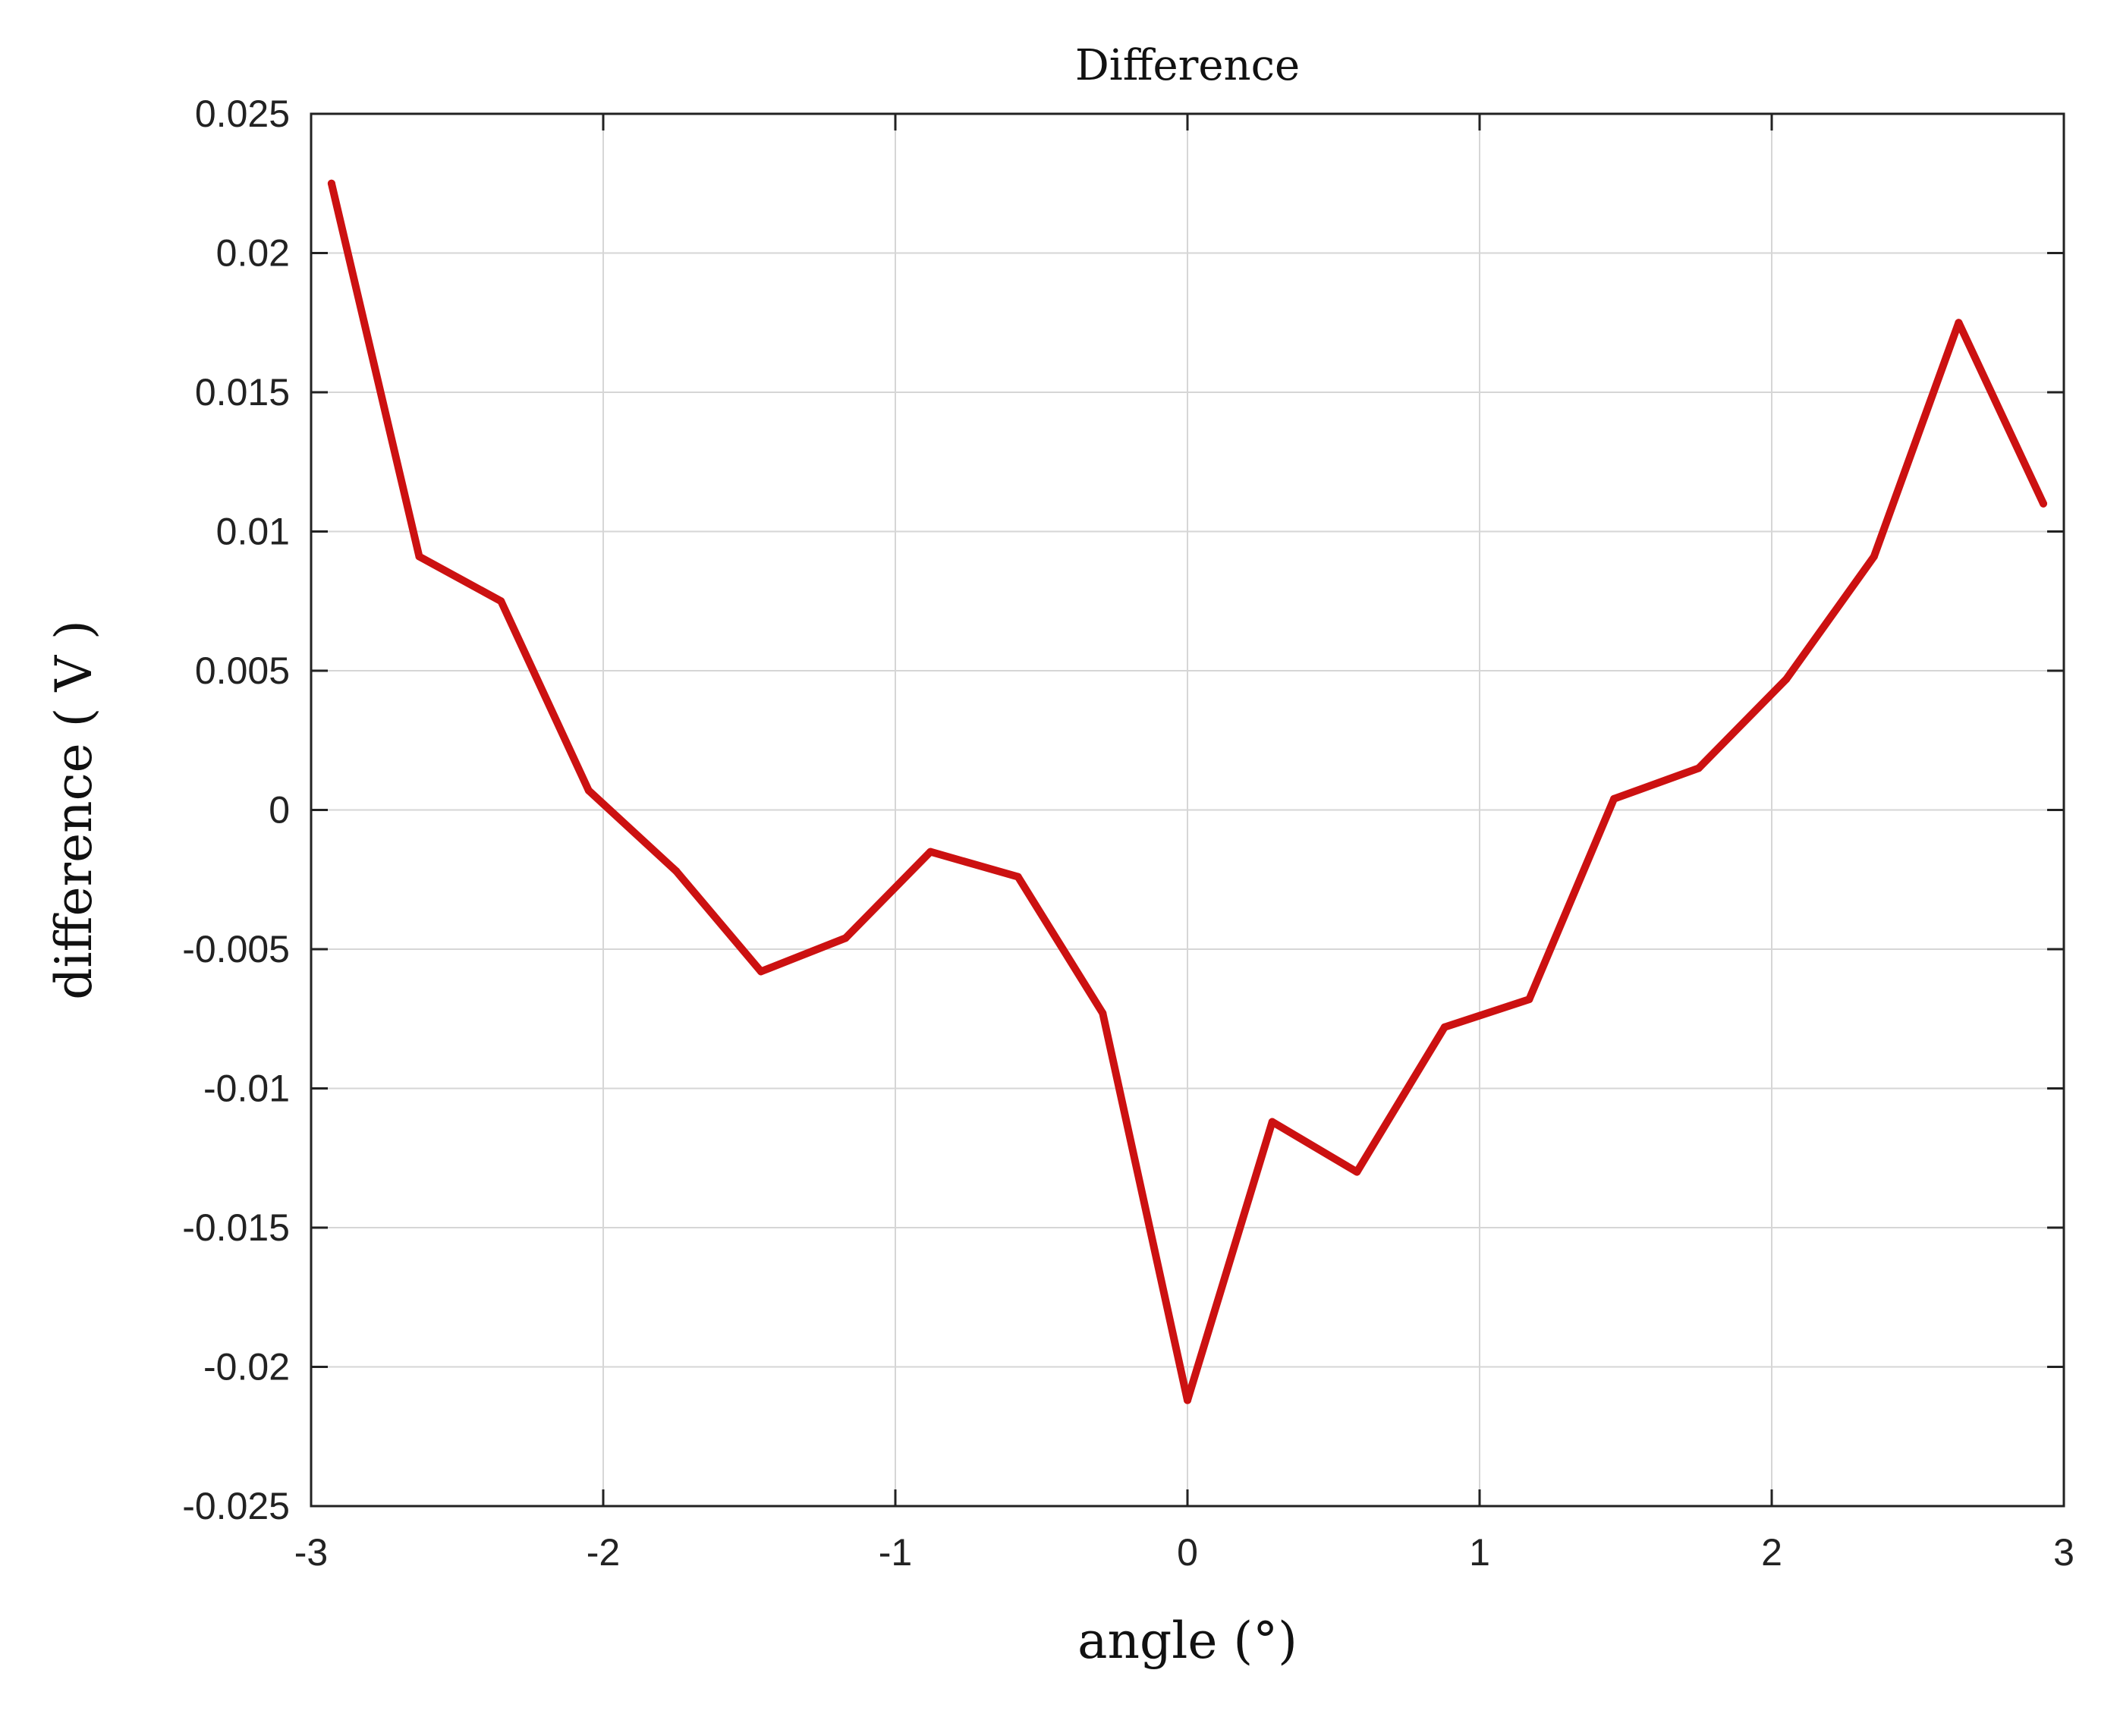 The height and width of the screenshot is (1736, 2120). What do you see at coordinates (74, 810) in the screenshot?
I see `y-axis-label: difference ( V )` at bounding box center [74, 810].